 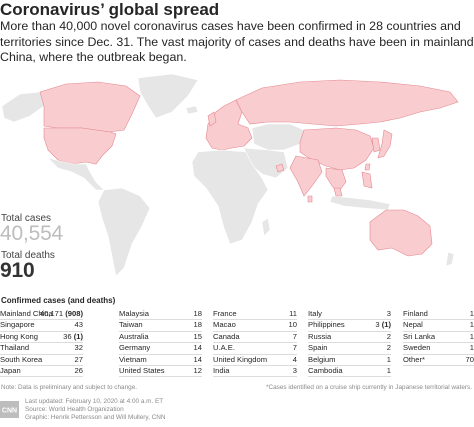 I want to click on case-count: 10, so click(x=293, y=325).